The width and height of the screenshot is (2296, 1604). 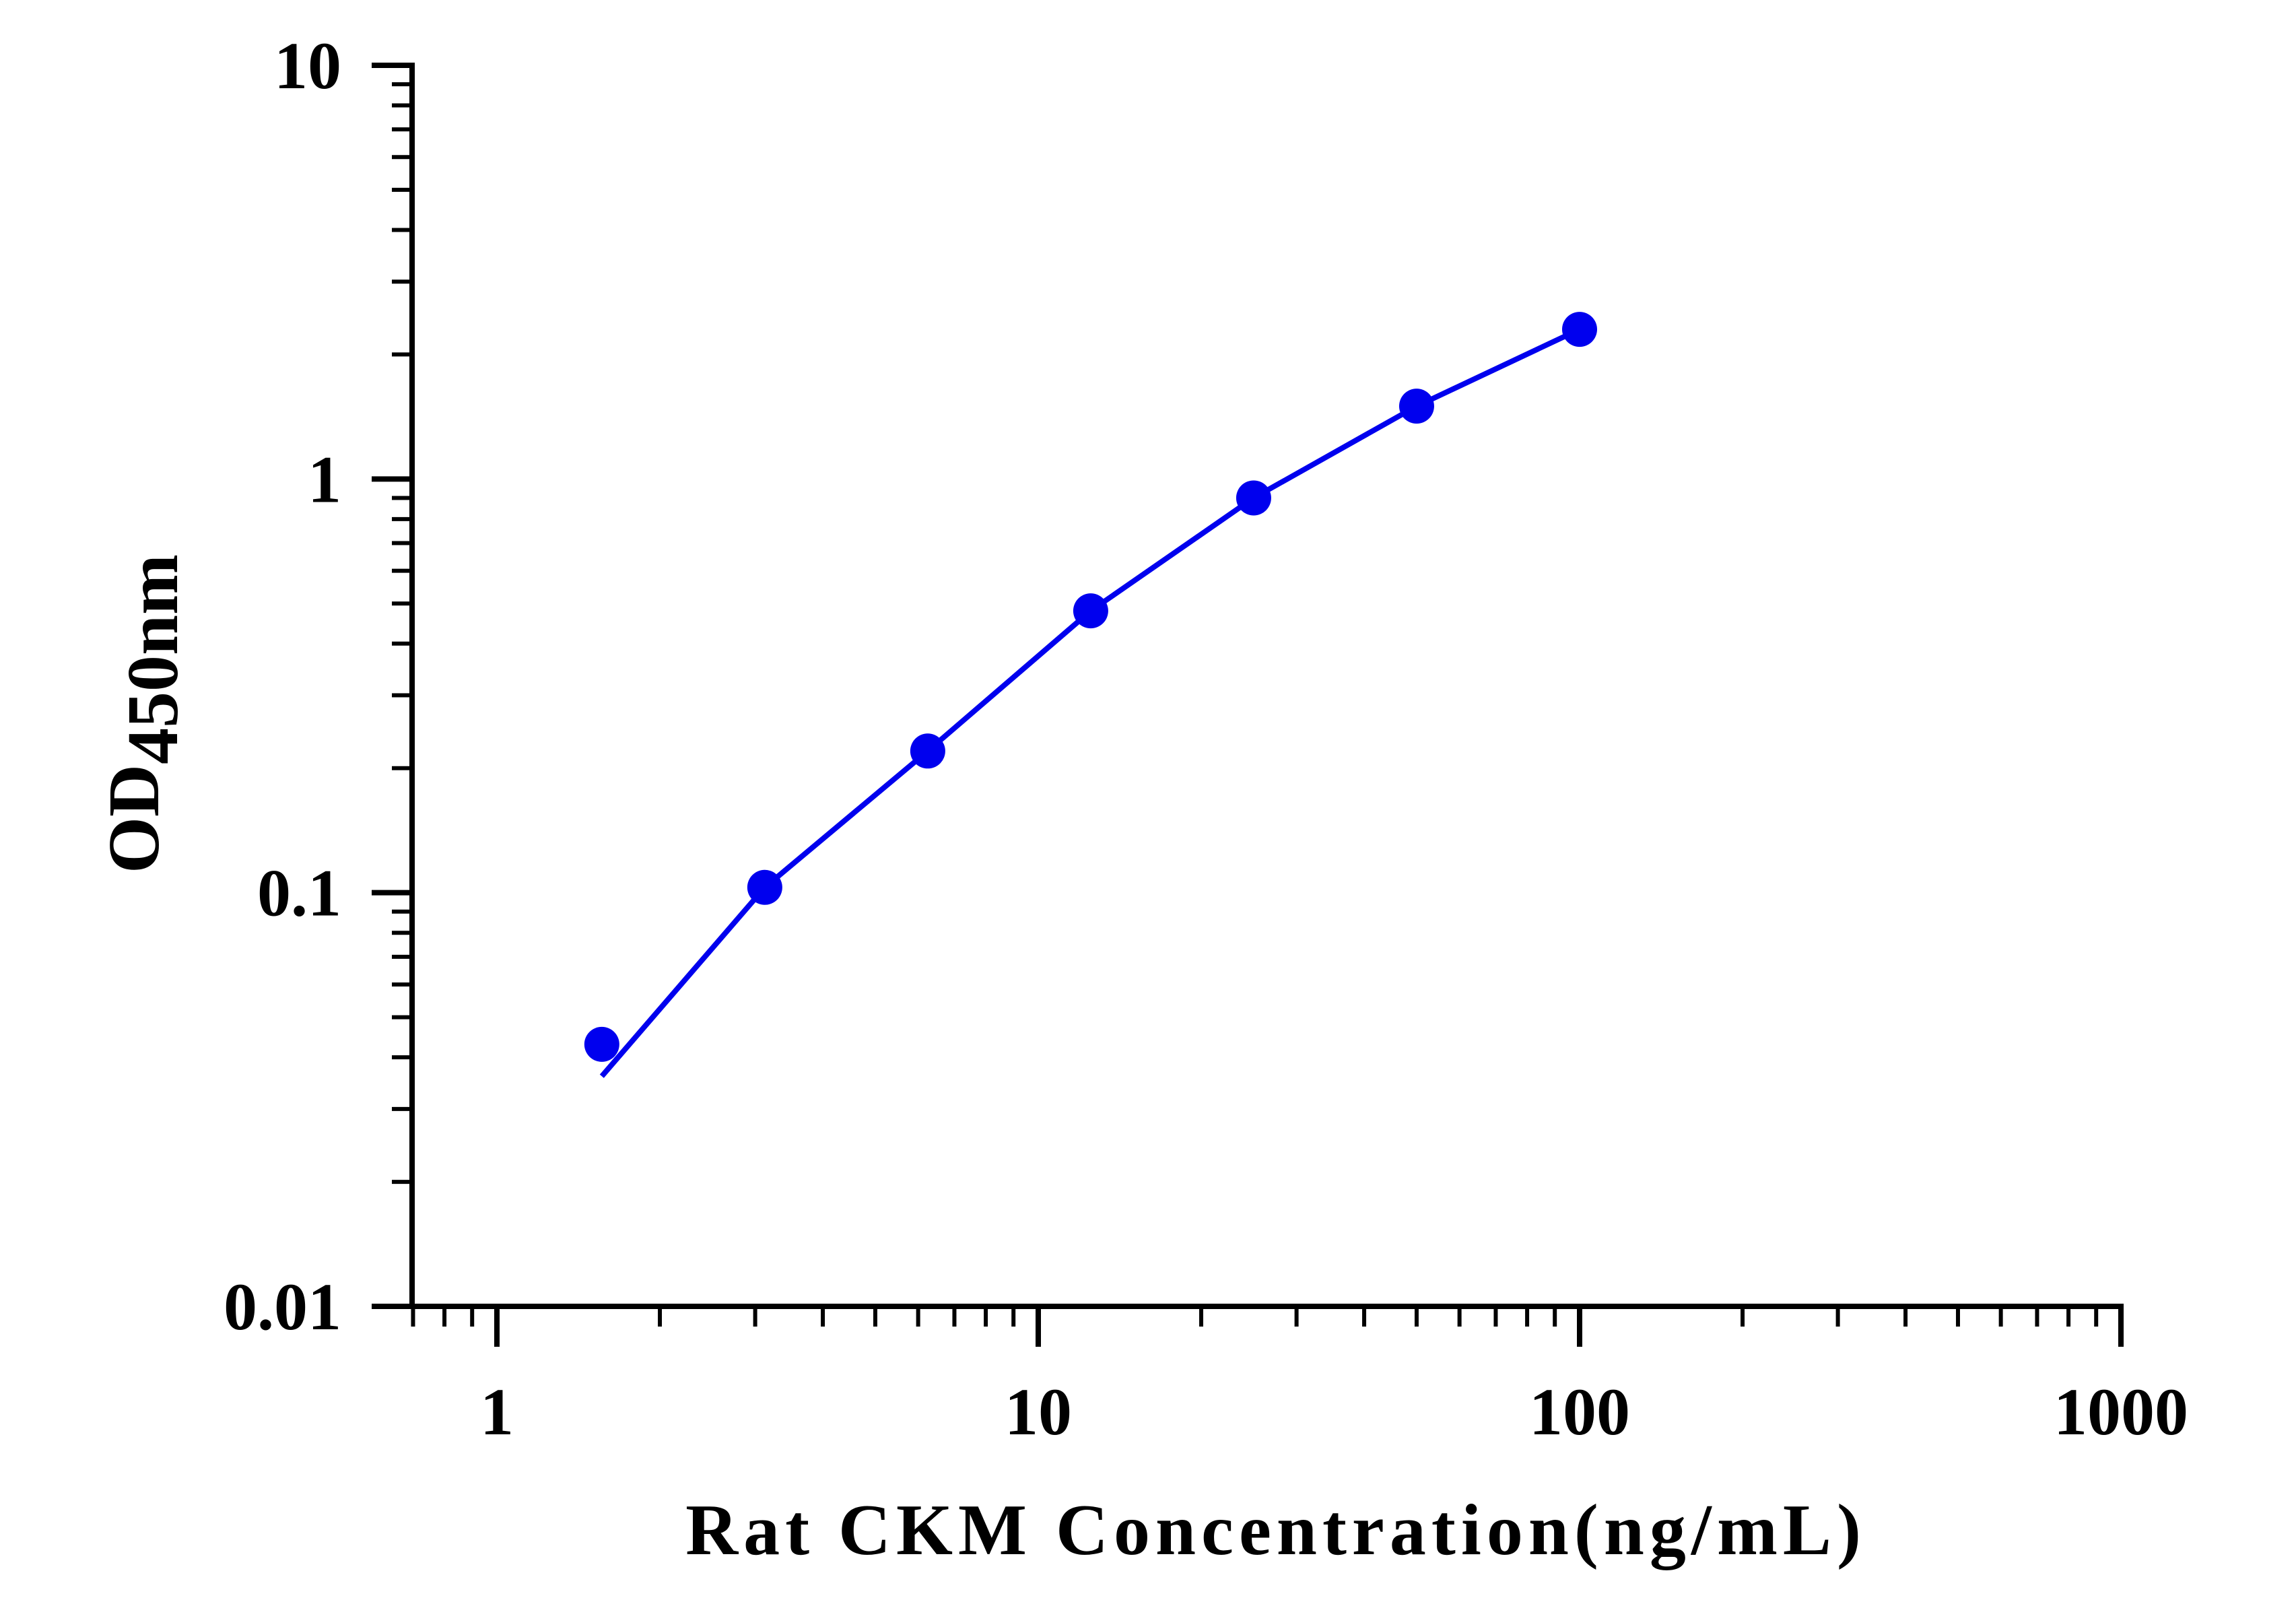 I want to click on x-tick-label: 1, so click(x=497, y=1411).